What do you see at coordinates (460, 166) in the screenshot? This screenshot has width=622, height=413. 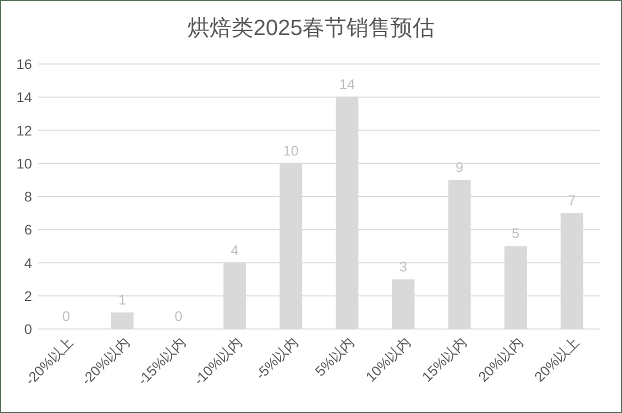 I see `data-label: 9` at bounding box center [460, 166].